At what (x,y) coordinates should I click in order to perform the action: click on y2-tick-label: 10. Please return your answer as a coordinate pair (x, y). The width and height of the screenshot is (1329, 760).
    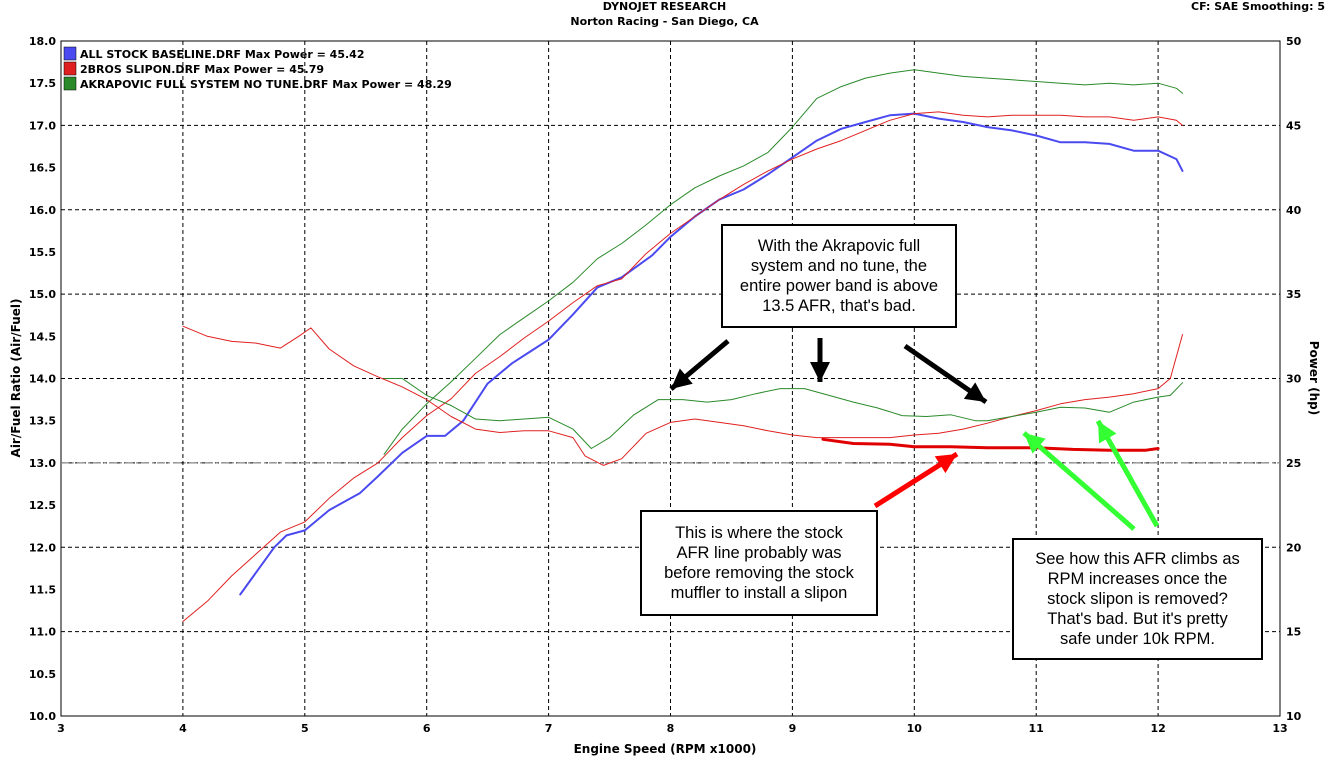
    Looking at the image, I should click on (1294, 716).